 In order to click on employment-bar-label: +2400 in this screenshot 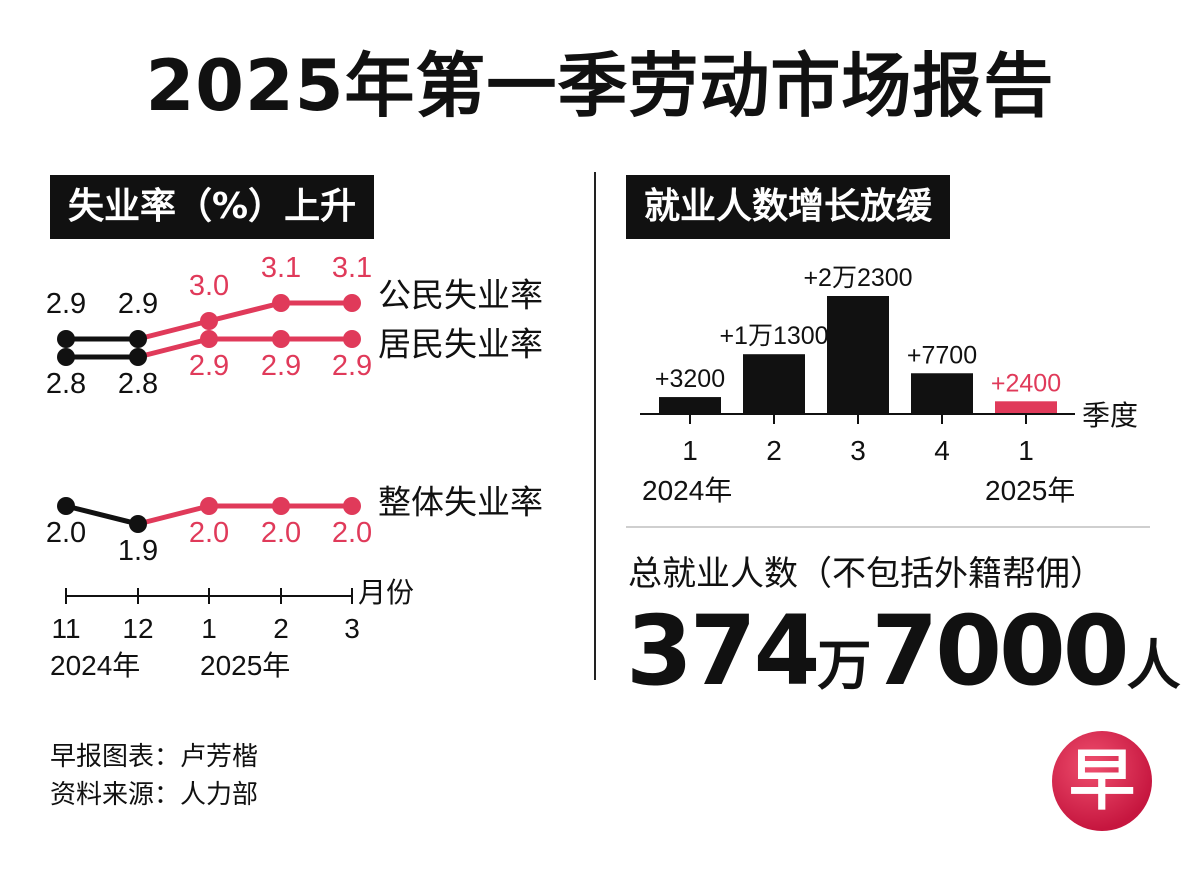, I will do `click(1026, 383)`.